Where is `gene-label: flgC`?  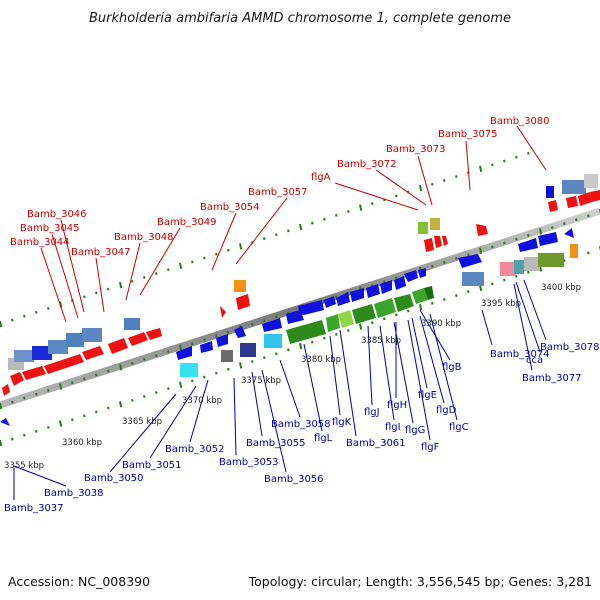 gene-label: flgC is located at coordinates (459, 427).